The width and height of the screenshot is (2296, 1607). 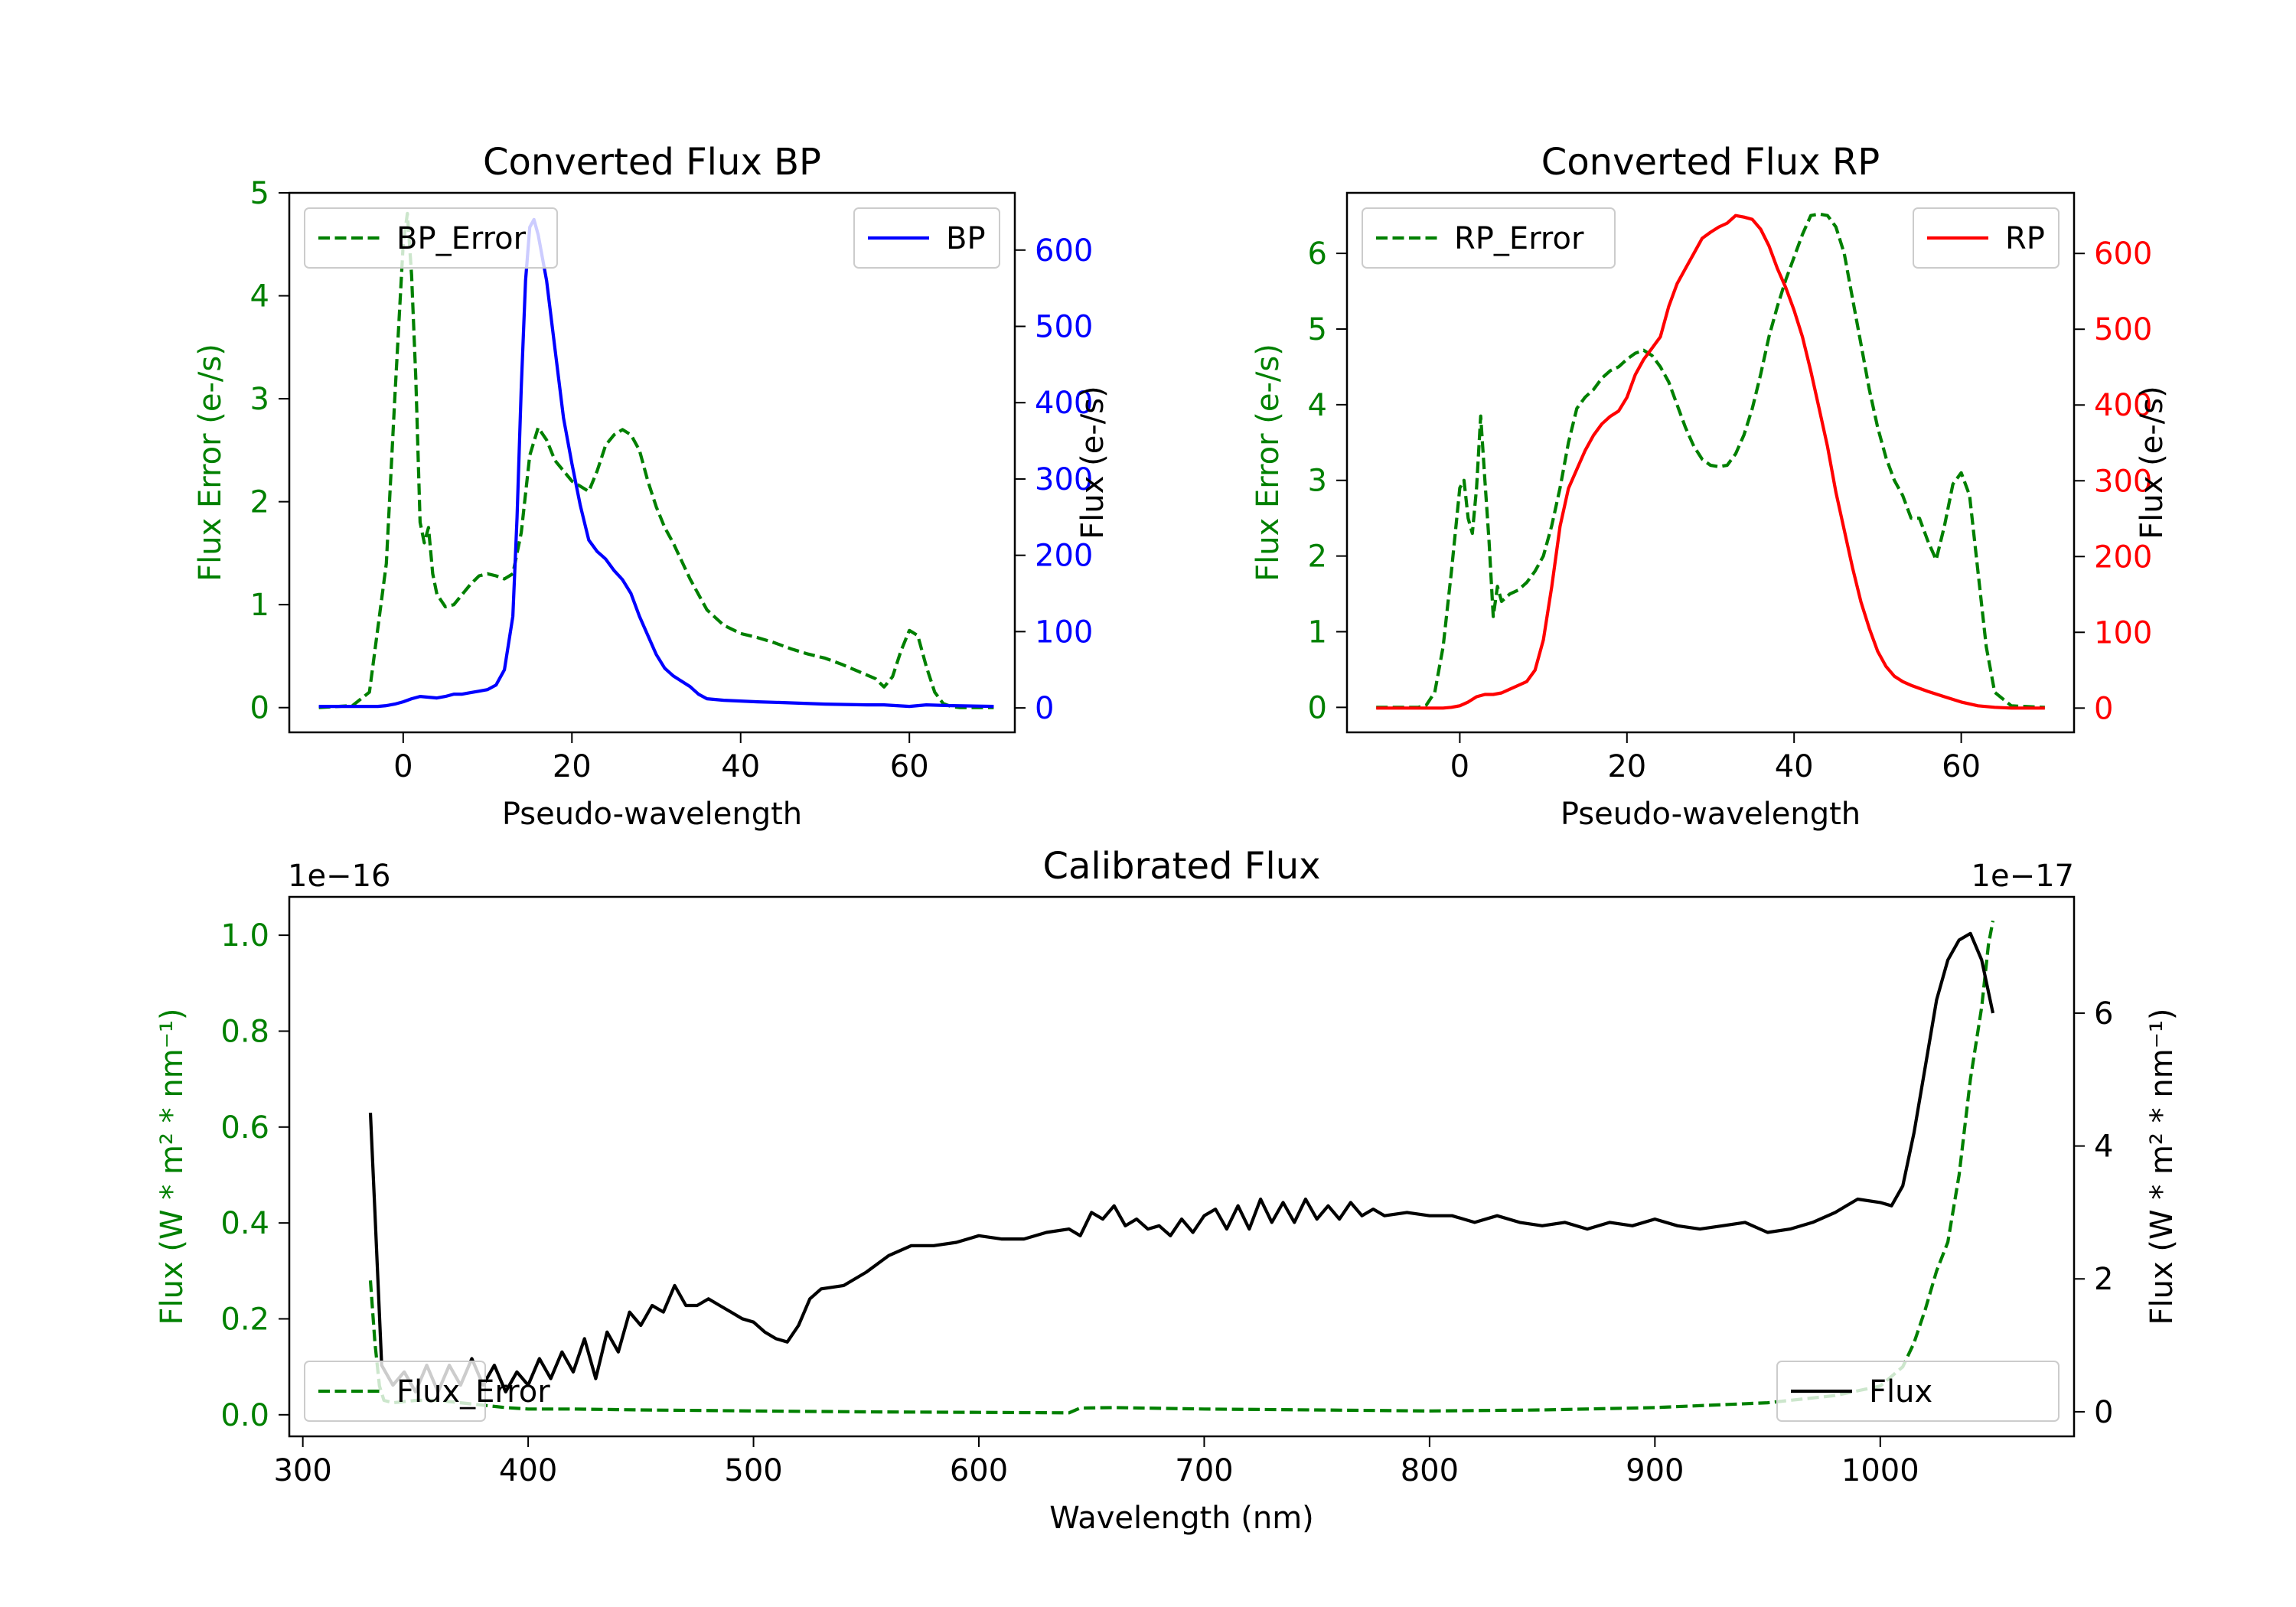 I want to click on chart-title: Calibrated Flux, so click(x=1181, y=867).